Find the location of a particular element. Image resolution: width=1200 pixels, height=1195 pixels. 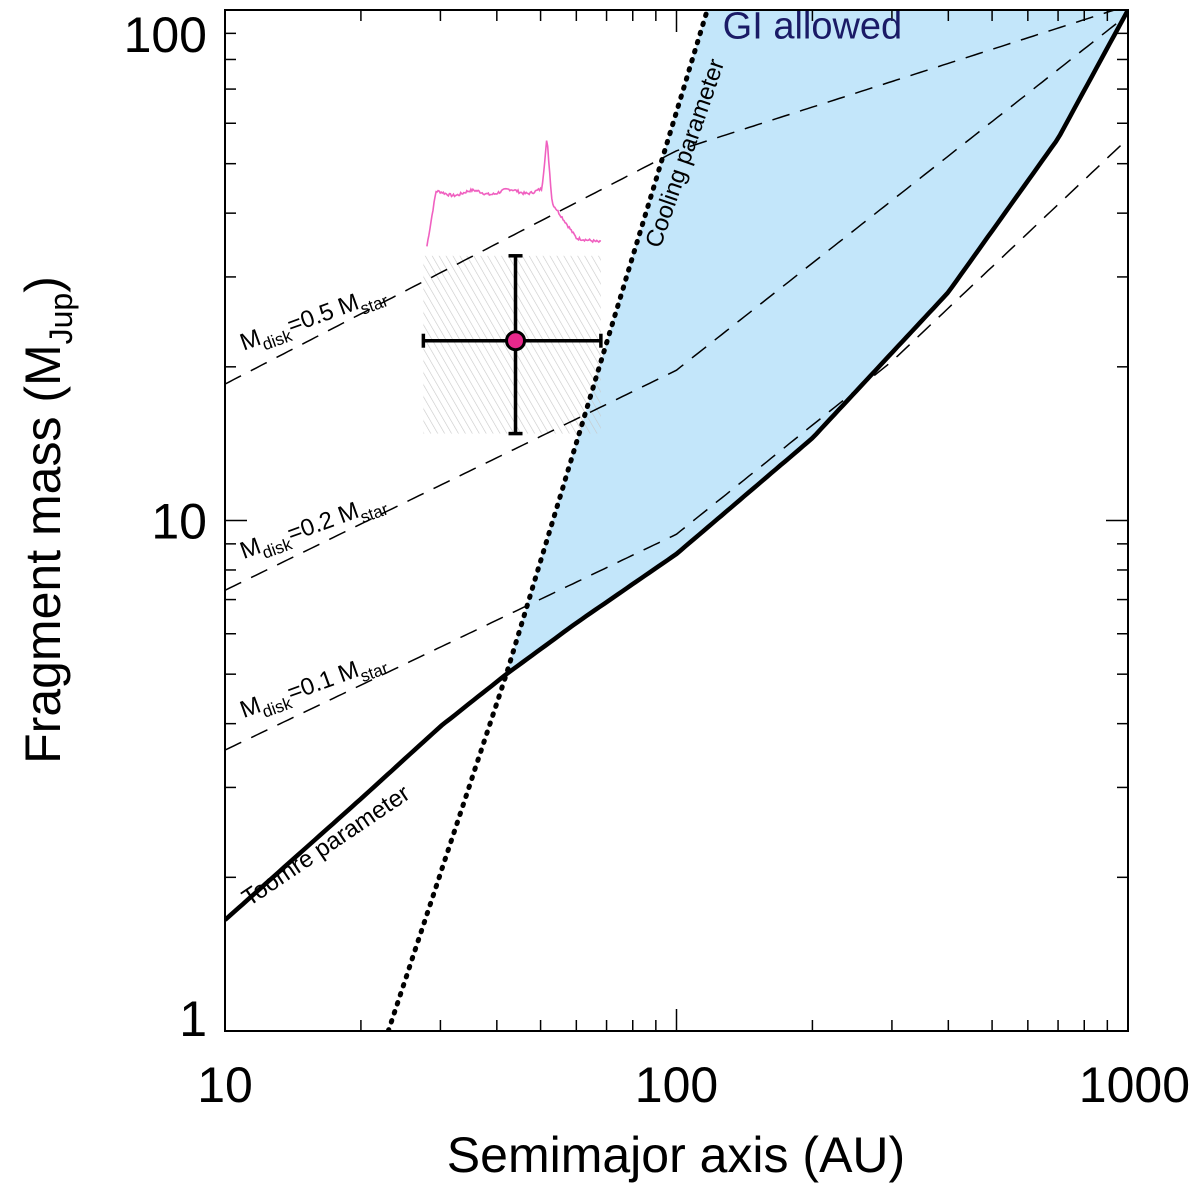

y-tick-label: 10 is located at coordinates (179, 522).